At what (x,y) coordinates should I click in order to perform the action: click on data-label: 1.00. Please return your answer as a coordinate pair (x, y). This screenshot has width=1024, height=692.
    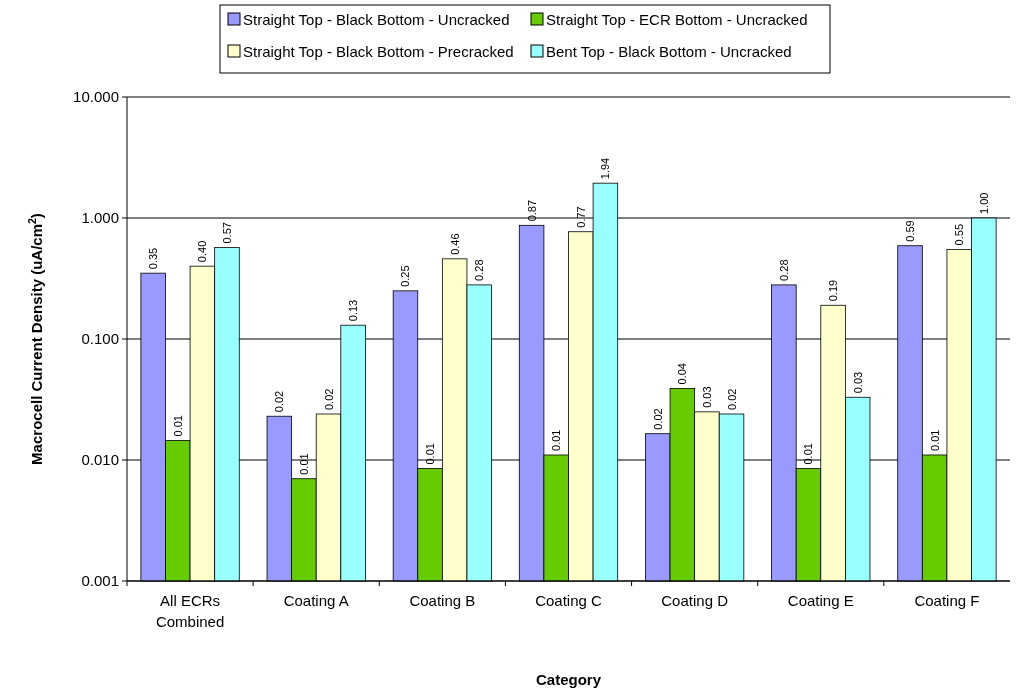
    Looking at the image, I should click on (983, 203).